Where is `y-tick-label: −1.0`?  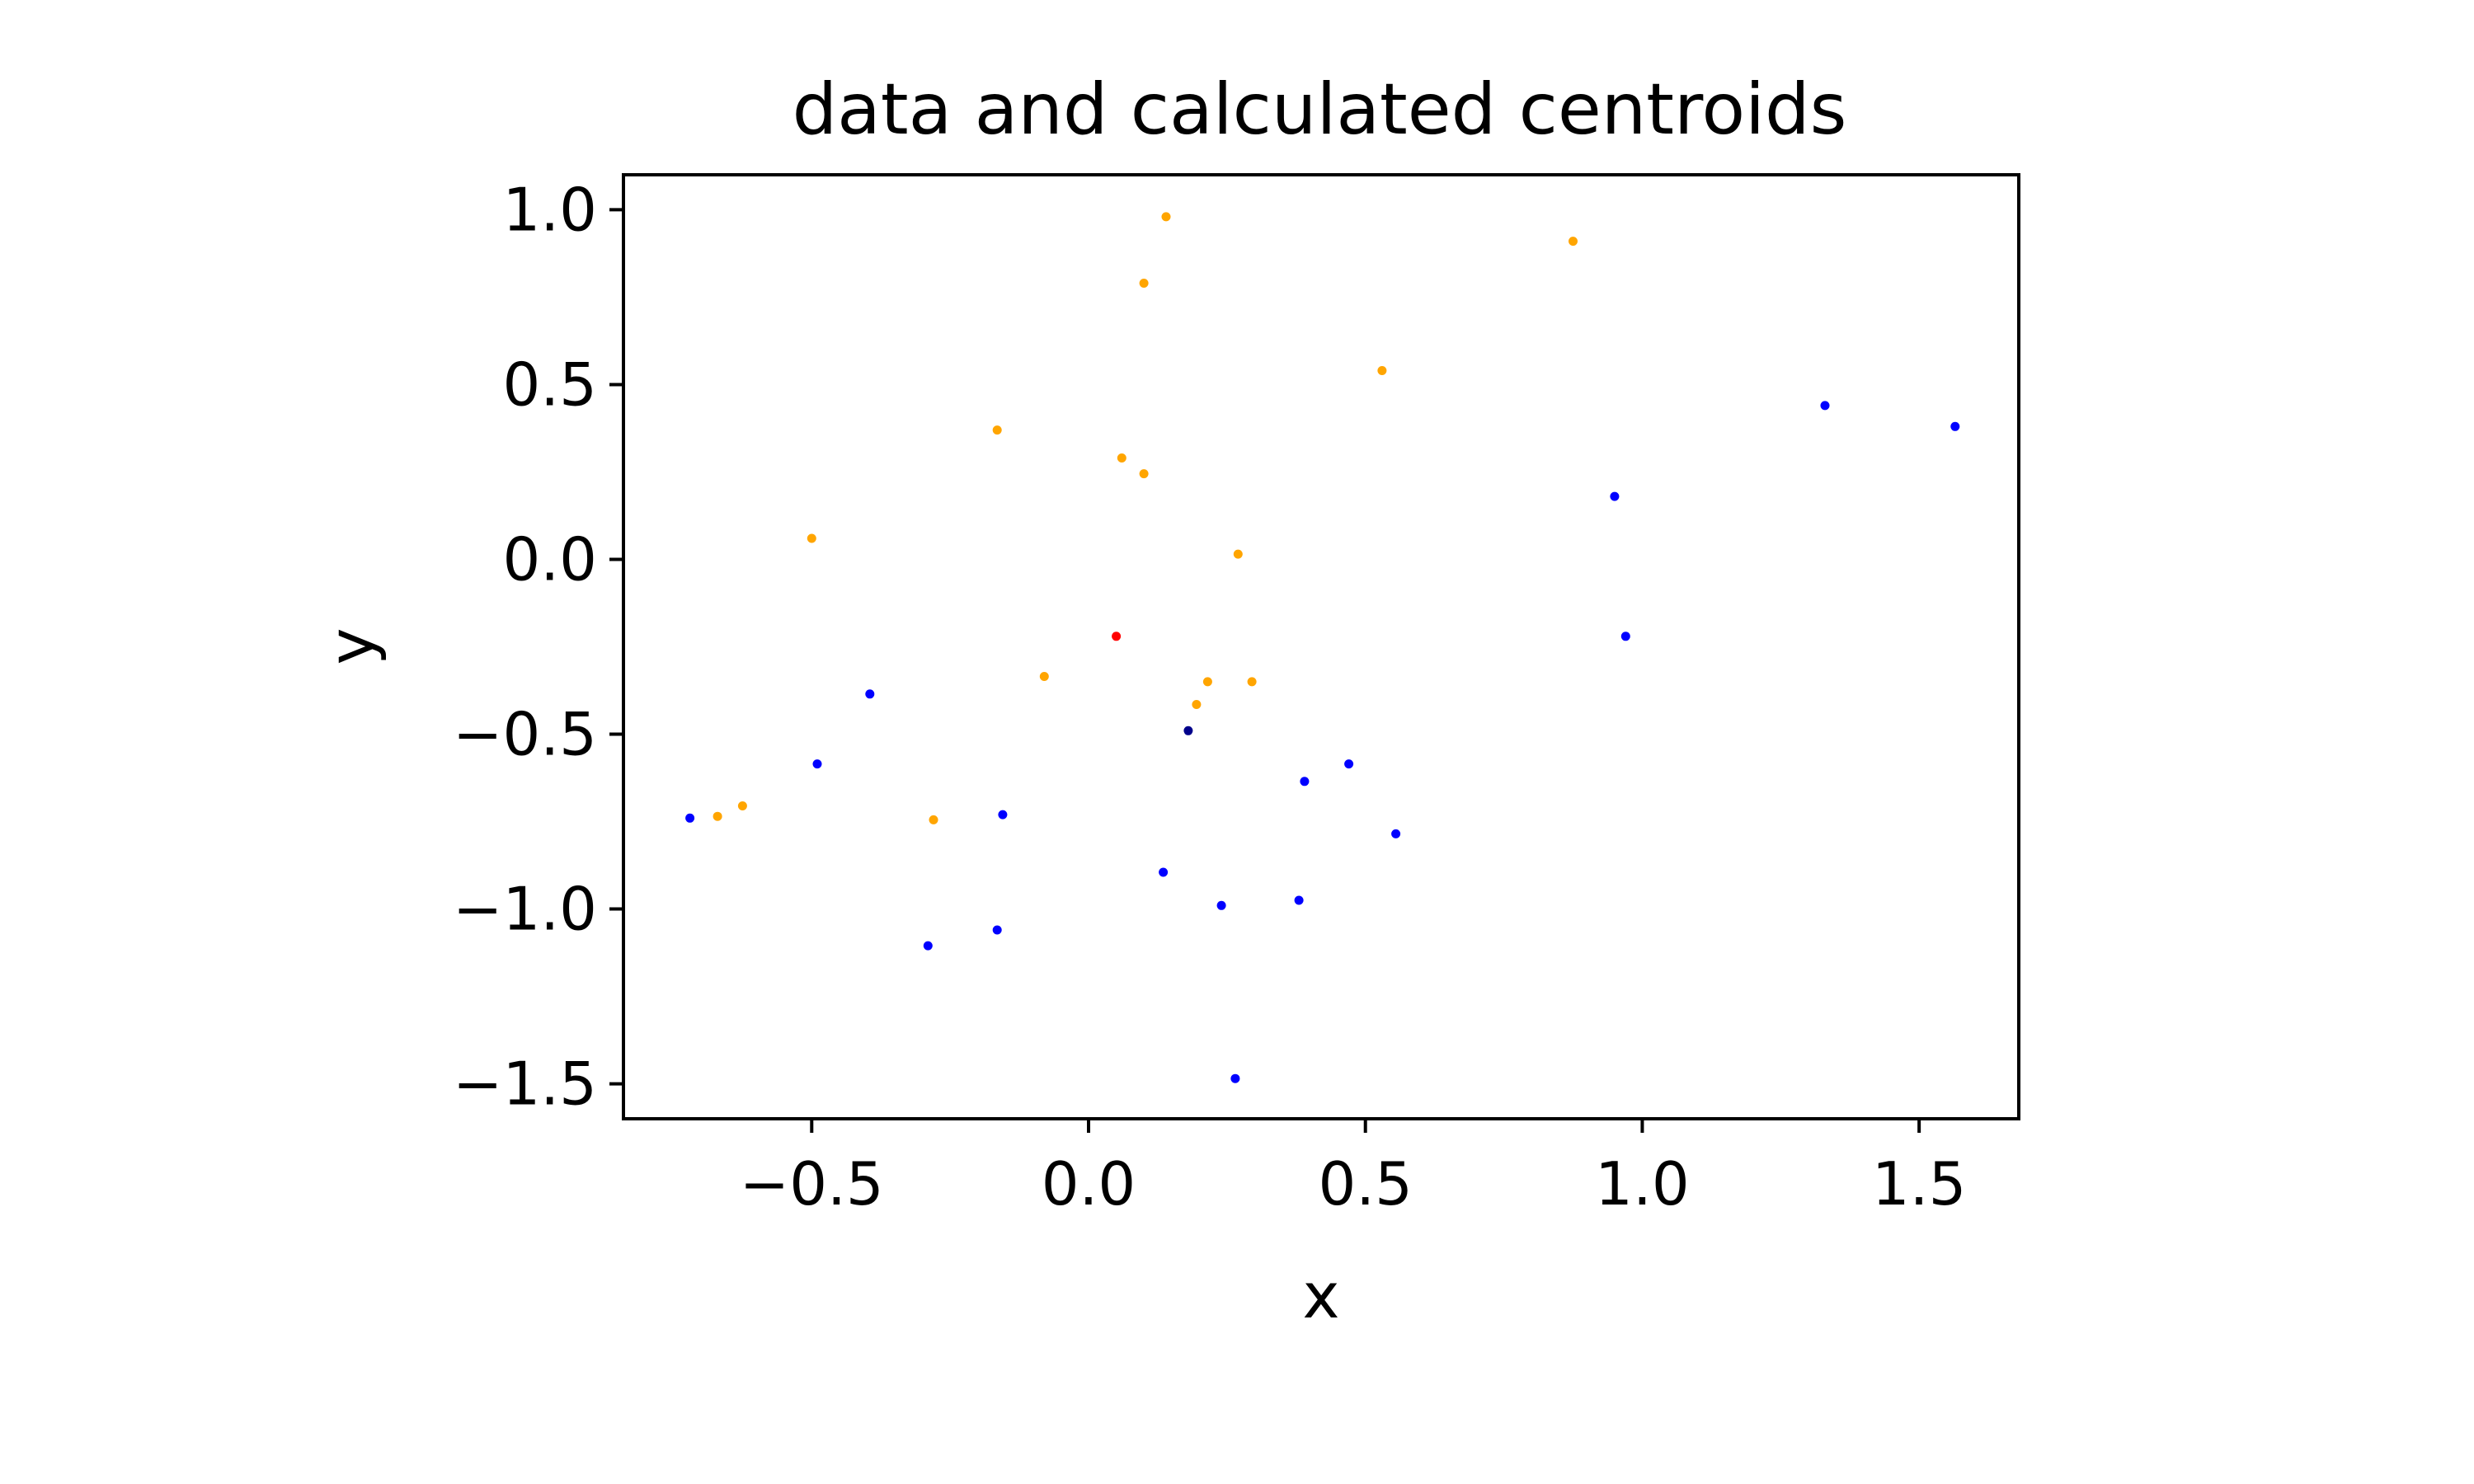 y-tick-label: −1.0 is located at coordinates (525, 909).